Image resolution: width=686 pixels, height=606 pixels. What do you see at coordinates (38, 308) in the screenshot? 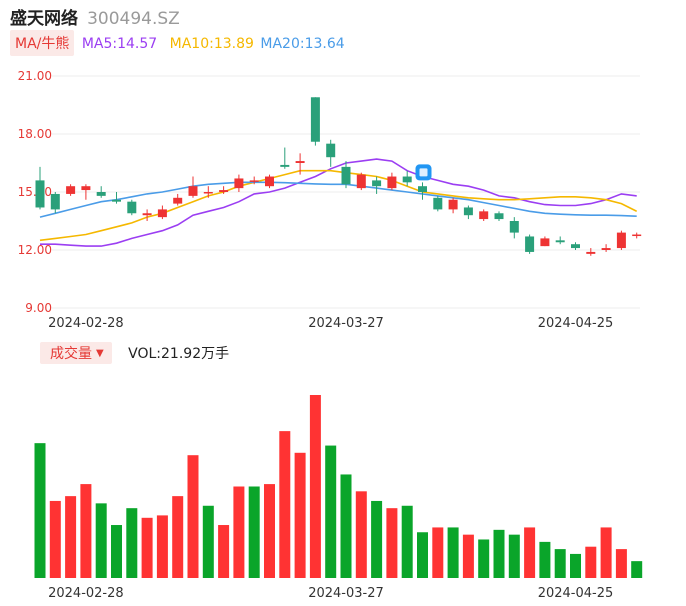
I see `y-tick-label: 9.00` at bounding box center [38, 308].